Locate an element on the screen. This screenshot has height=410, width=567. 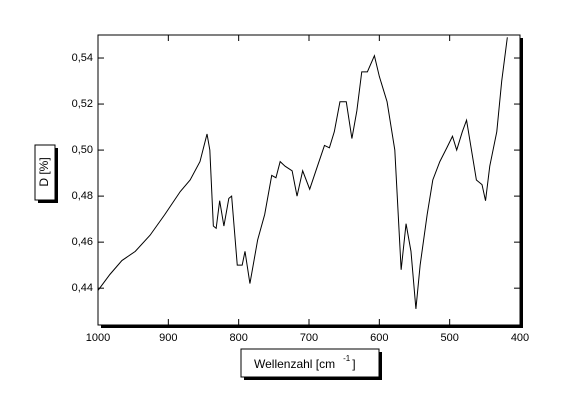
ylabel-box is located at coordinates (45, 172).